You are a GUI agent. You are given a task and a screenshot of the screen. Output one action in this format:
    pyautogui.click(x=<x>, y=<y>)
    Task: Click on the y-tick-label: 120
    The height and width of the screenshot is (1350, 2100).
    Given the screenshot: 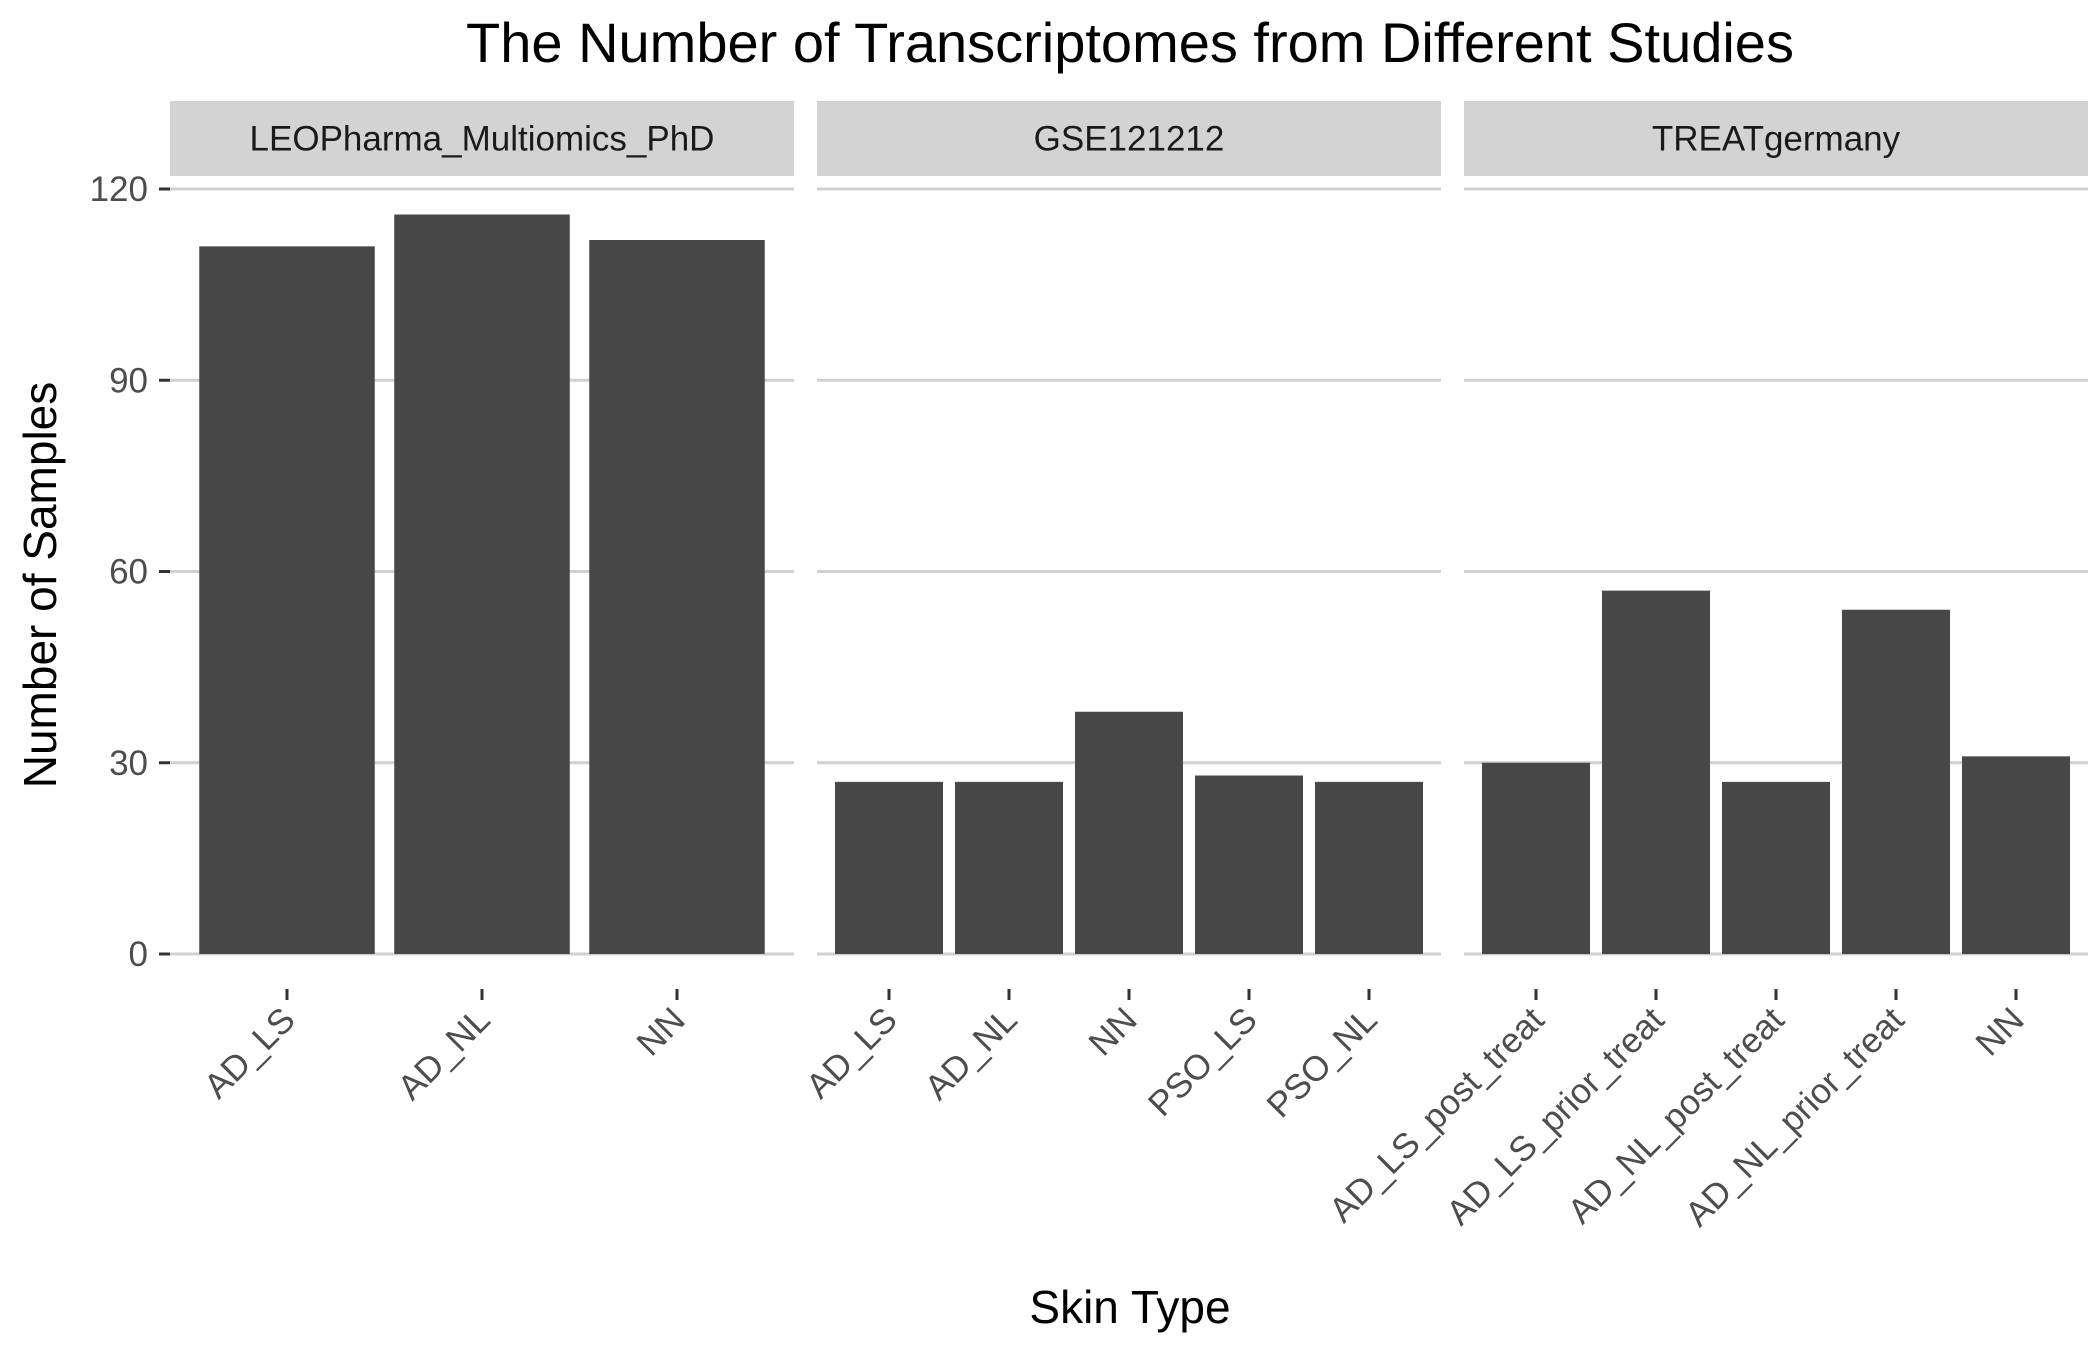 What is the action you would take?
    pyautogui.click(x=119, y=189)
    